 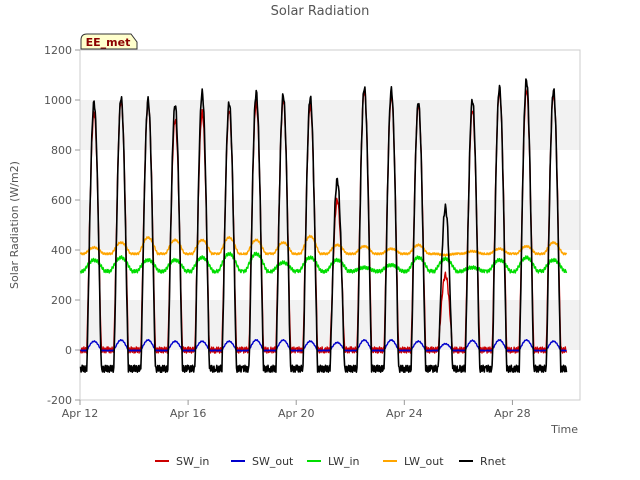 I want to click on x-tick-label: Apr 16, so click(x=188, y=413).